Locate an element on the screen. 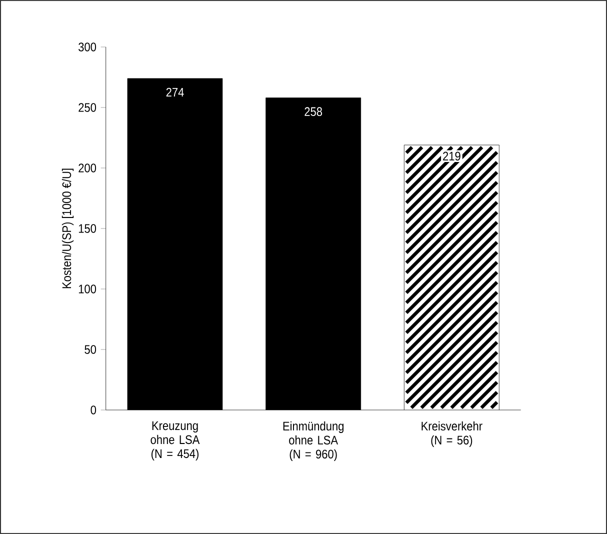 Image resolution: width=607 pixels, height=534 pixels. data-label: 258 is located at coordinates (313, 111).